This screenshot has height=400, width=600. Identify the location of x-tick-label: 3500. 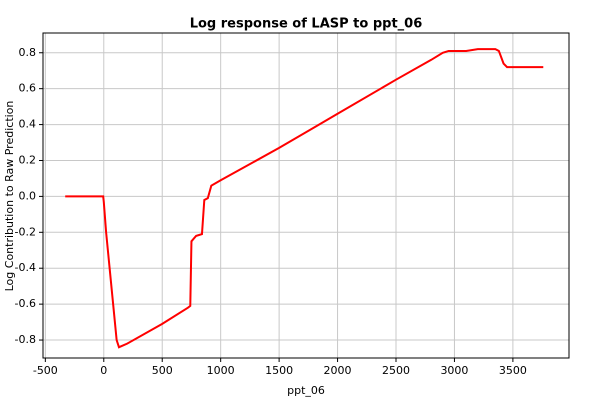
(513, 370).